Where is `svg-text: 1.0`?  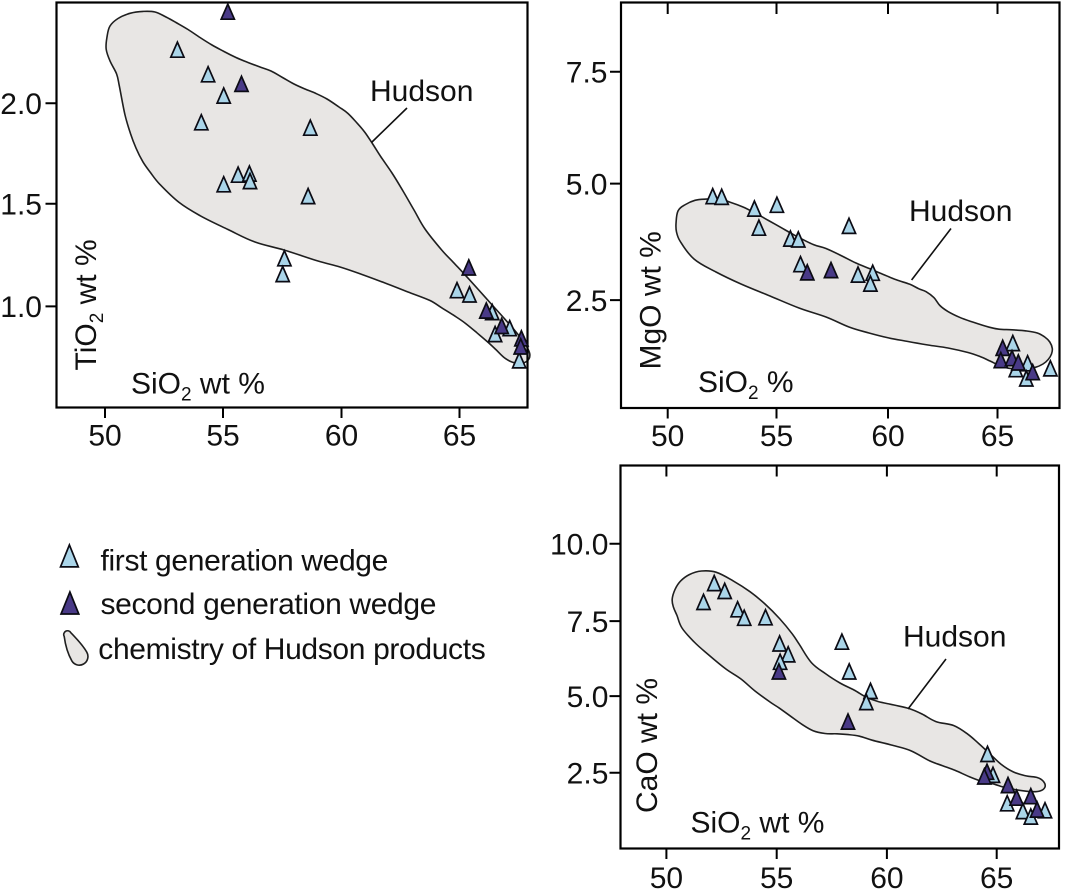
svg-text: 1.0 is located at coordinates (21, 307).